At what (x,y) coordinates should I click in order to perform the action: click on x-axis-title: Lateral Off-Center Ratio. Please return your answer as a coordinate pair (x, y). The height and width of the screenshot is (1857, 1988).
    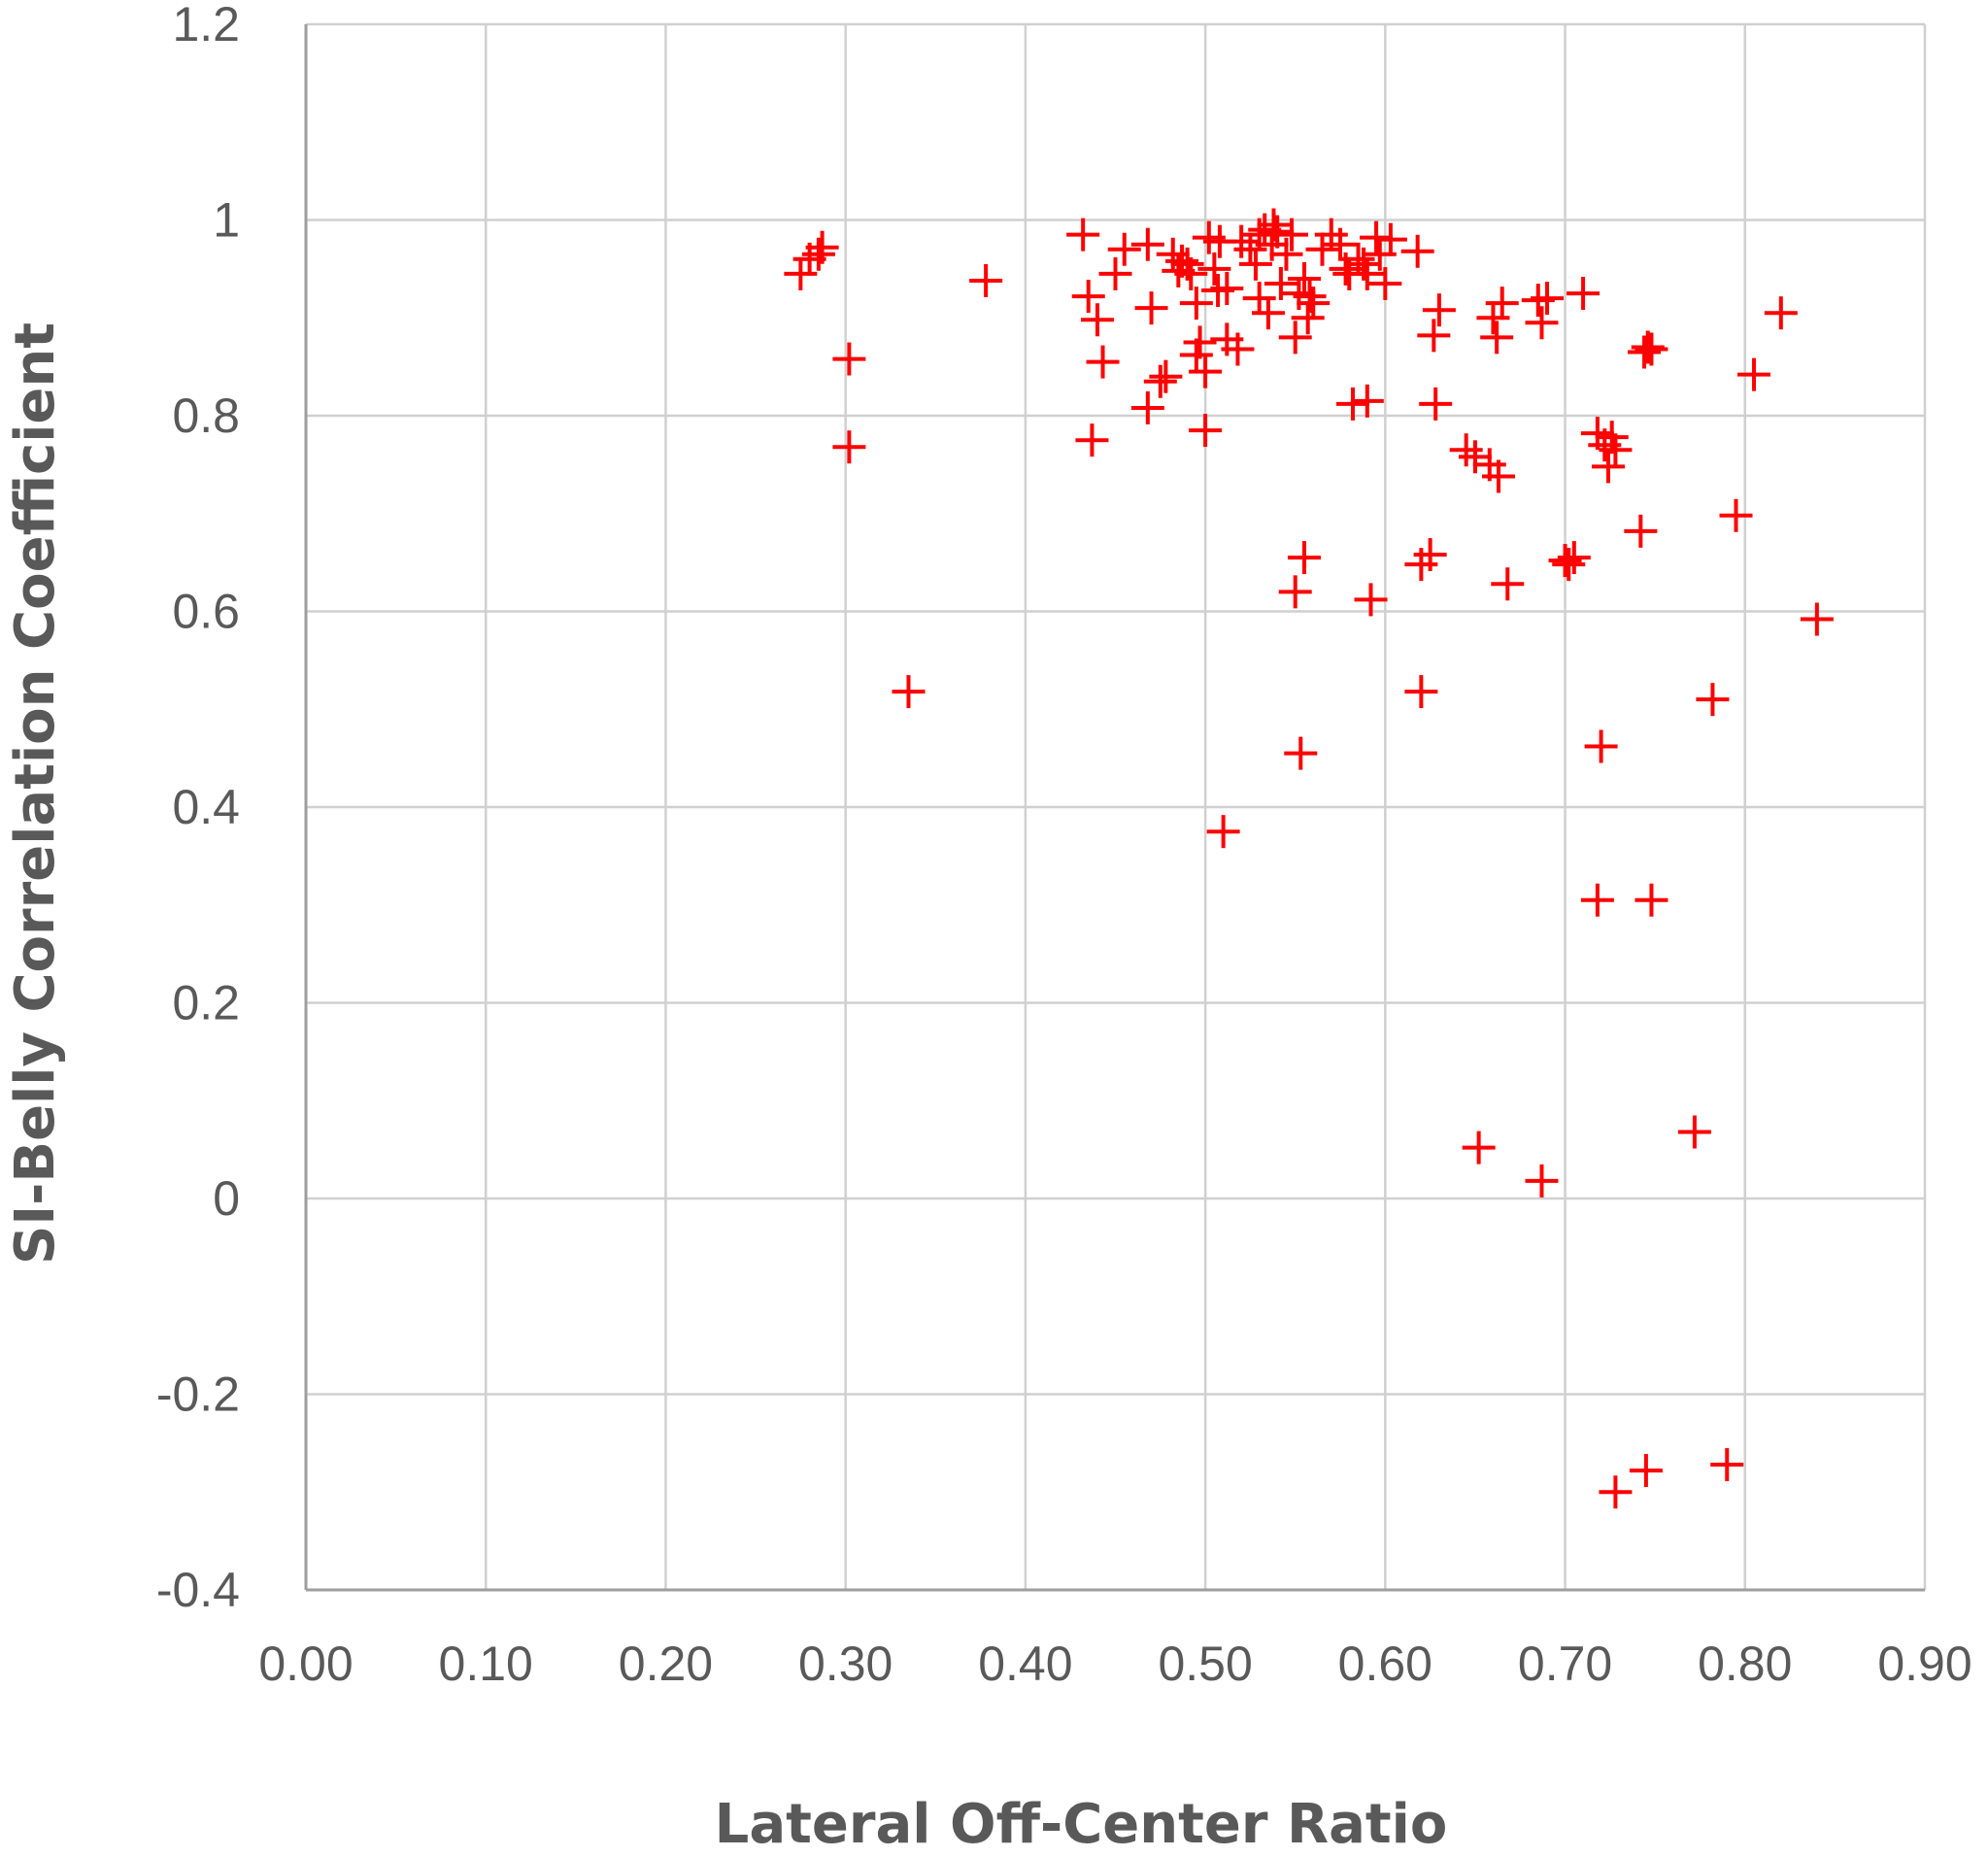
    Looking at the image, I should click on (1081, 1824).